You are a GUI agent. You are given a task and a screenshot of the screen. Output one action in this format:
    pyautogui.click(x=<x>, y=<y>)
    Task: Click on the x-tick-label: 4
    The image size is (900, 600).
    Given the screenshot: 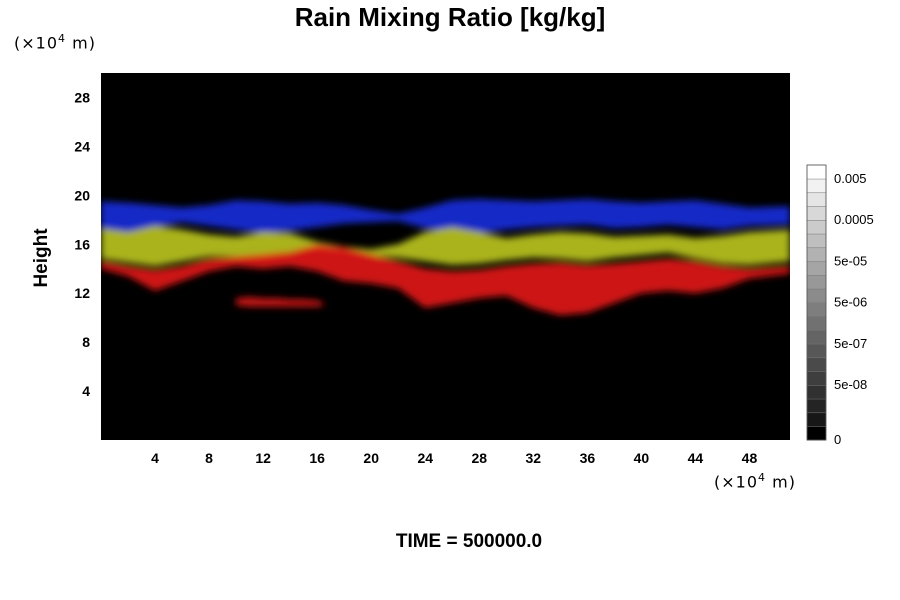 What is the action you would take?
    pyautogui.click(x=155, y=458)
    